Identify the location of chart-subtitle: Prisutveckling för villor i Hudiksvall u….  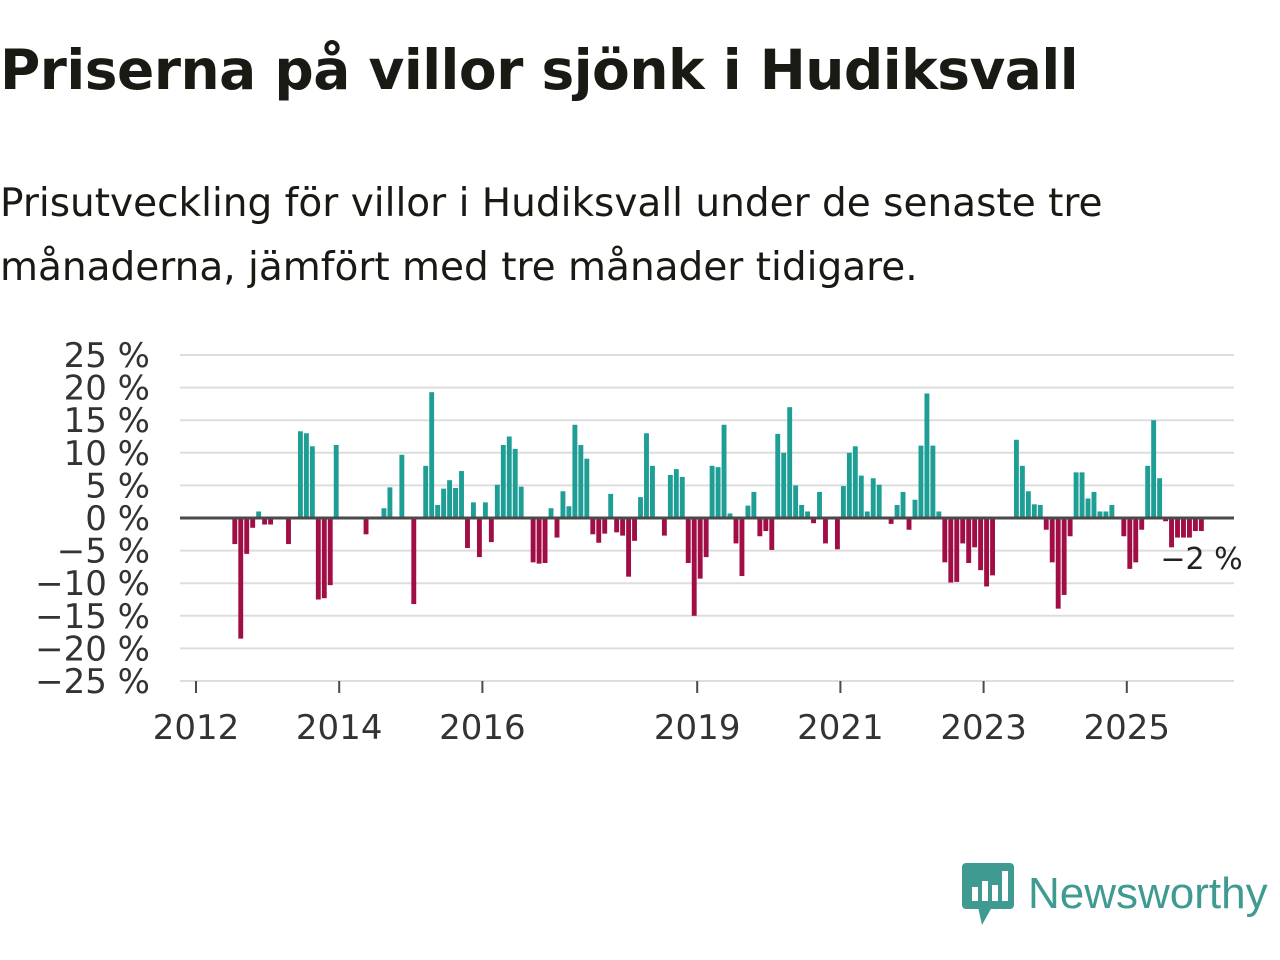
(551, 235).